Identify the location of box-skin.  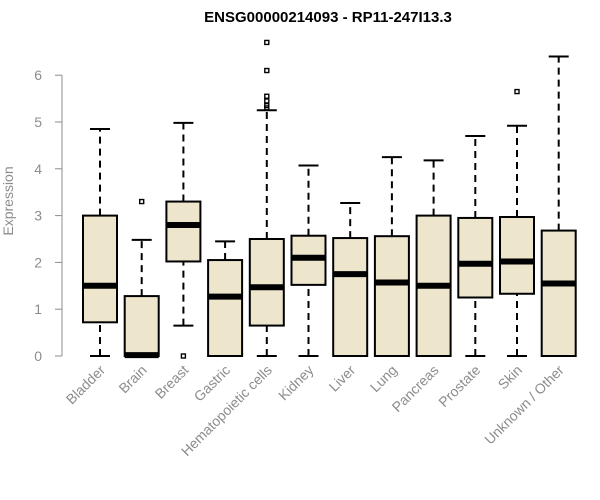
(517, 222).